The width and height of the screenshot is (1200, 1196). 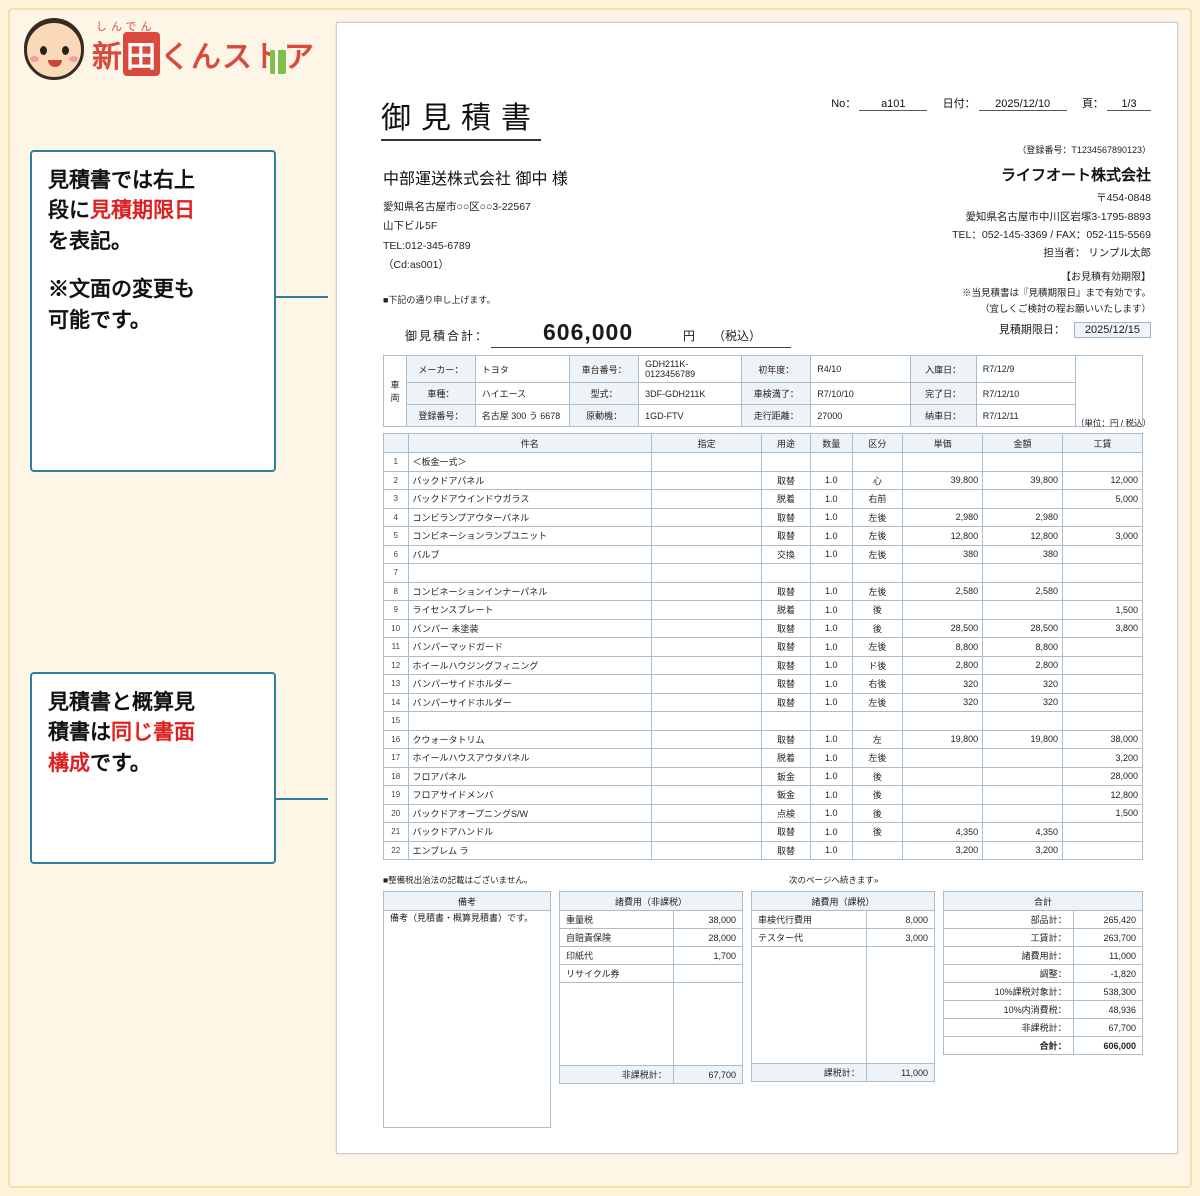 I want to click on item-name: バンパー 未塗装, so click(x=530, y=628).